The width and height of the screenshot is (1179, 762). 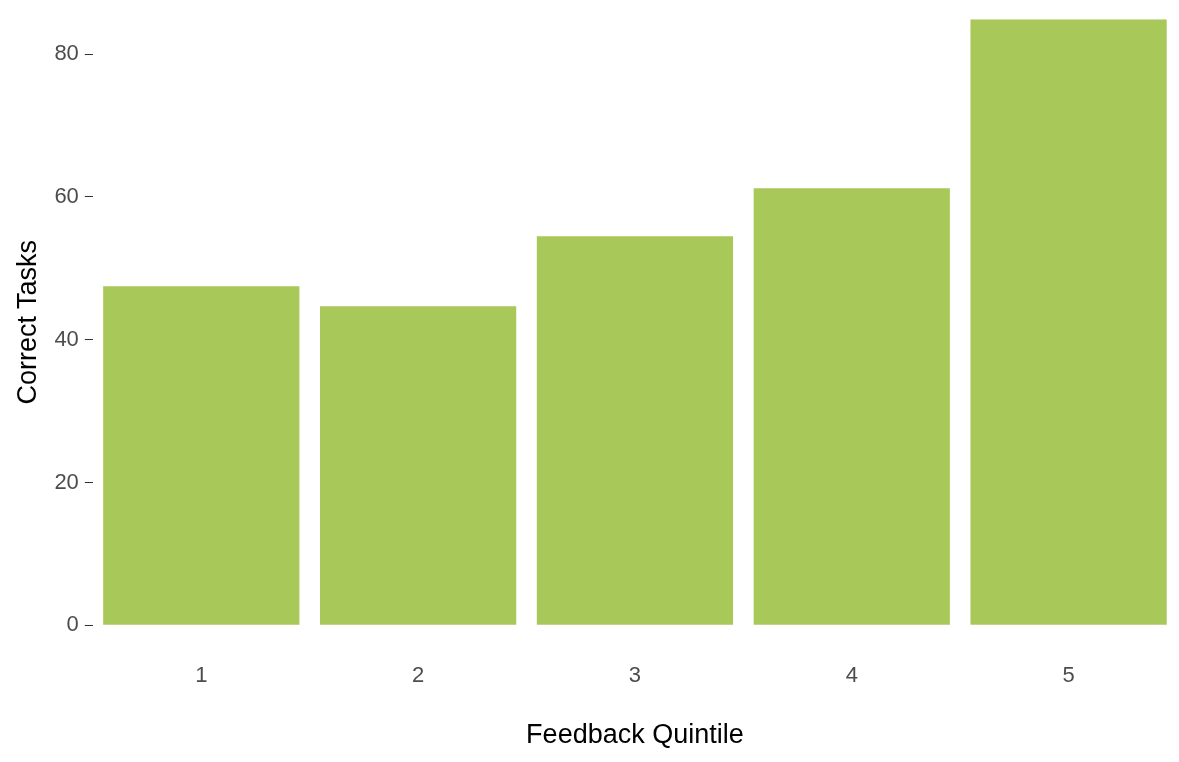 What do you see at coordinates (66, 53) in the screenshot?
I see `y-tick-label: 80` at bounding box center [66, 53].